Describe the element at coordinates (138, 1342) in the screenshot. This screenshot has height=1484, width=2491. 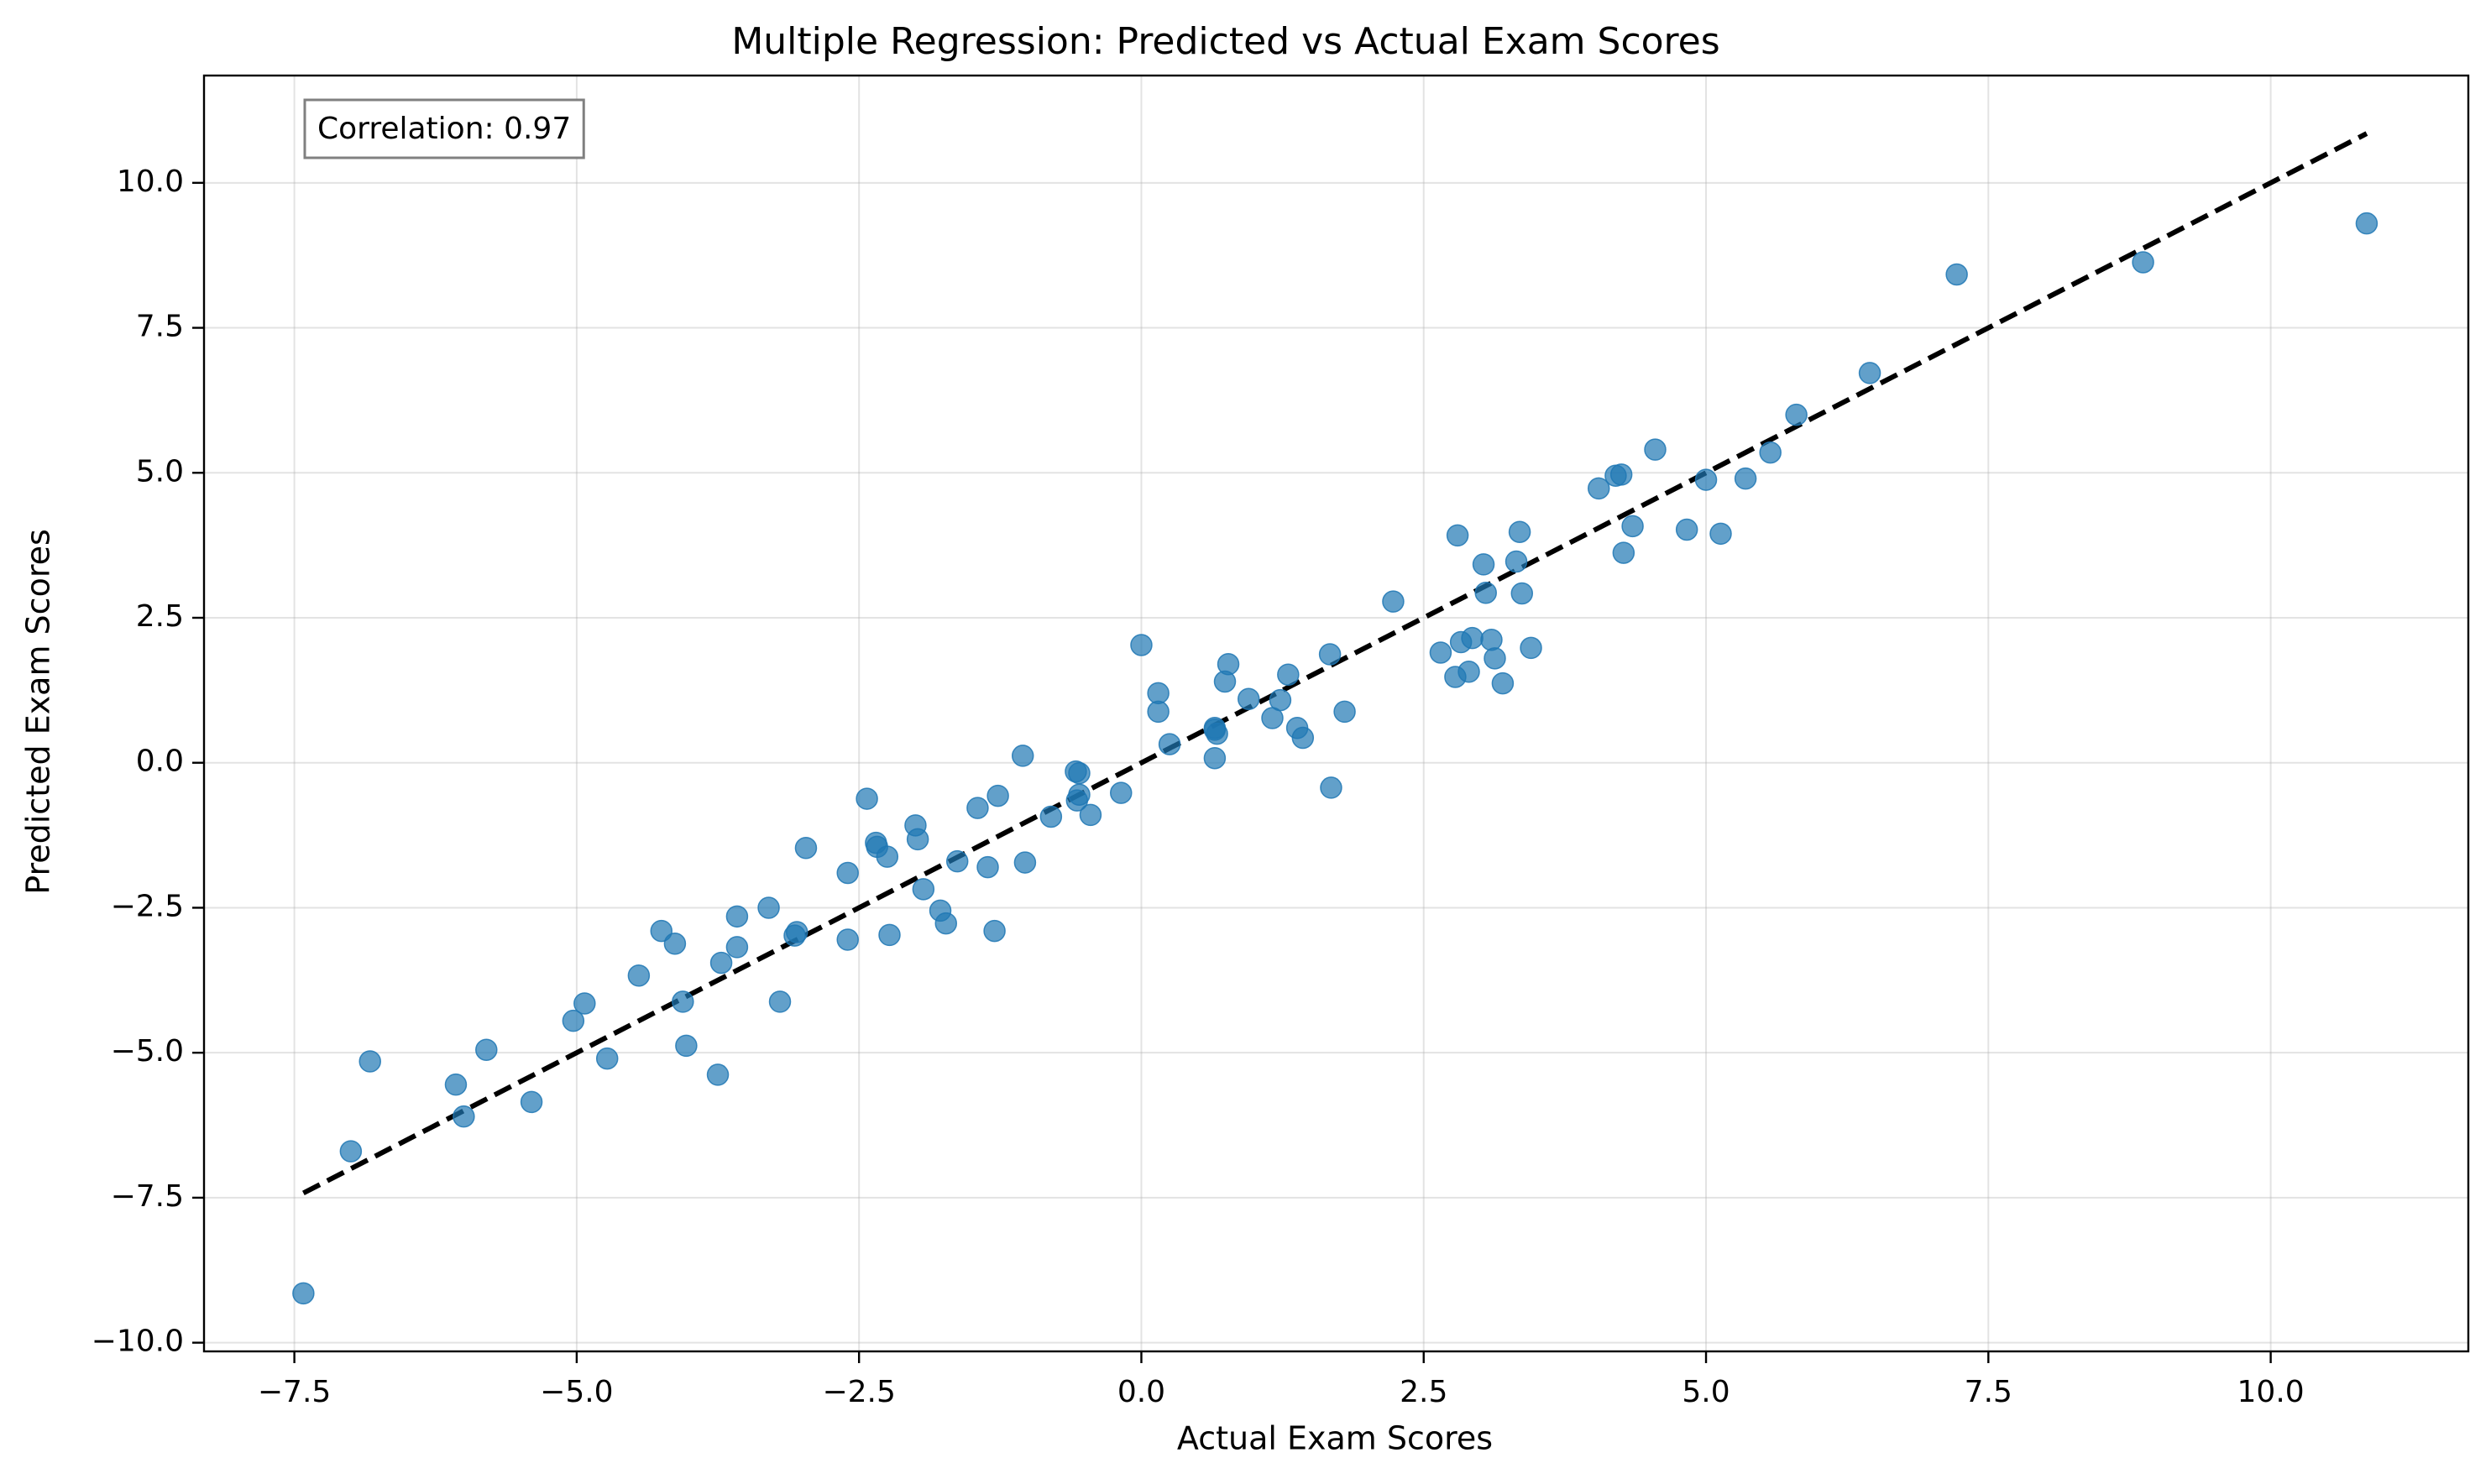
I see `y-tick-label: −10.0` at that location.